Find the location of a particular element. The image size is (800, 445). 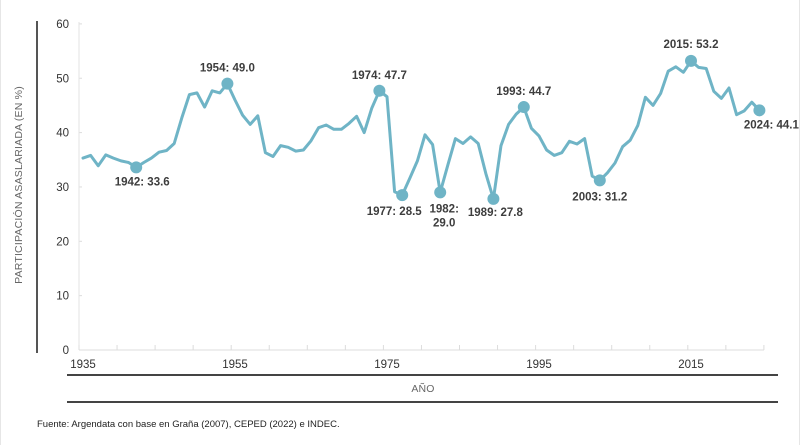

y-axis: 0 10 20 30 40 50 60 is located at coordinates (69, 188).